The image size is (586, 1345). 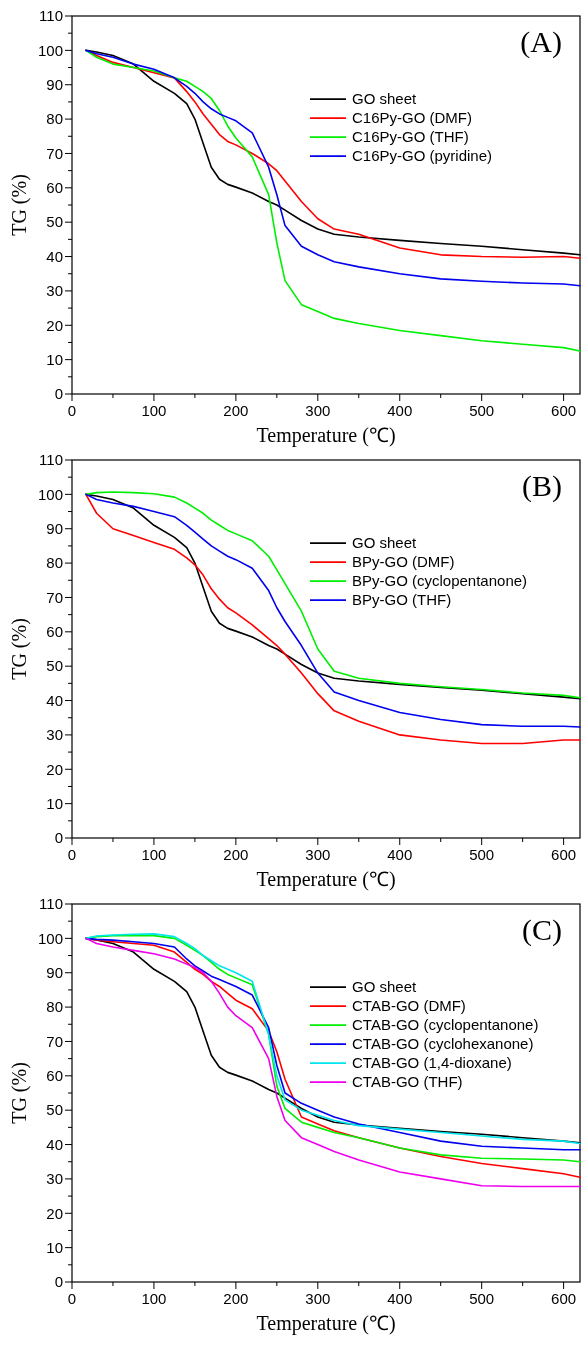 What do you see at coordinates (432, 1063) in the screenshot?
I see `legend-label: CTAB-GO (1,4-dioxane)` at bounding box center [432, 1063].